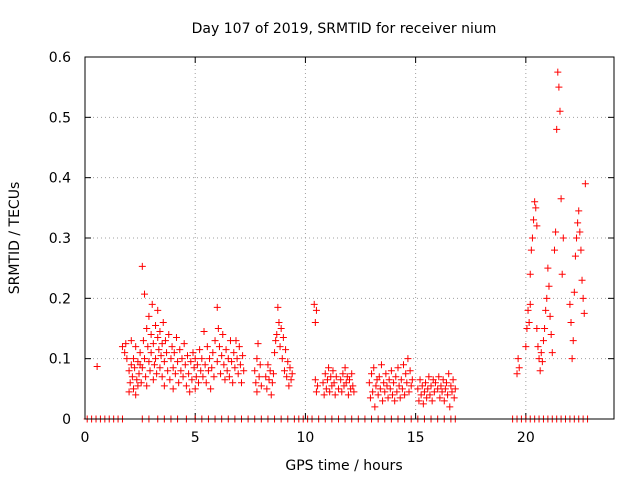  Describe the element at coordinates (60, 118) in the screenshot. I see `y-tick-label: 0.5` at that location.